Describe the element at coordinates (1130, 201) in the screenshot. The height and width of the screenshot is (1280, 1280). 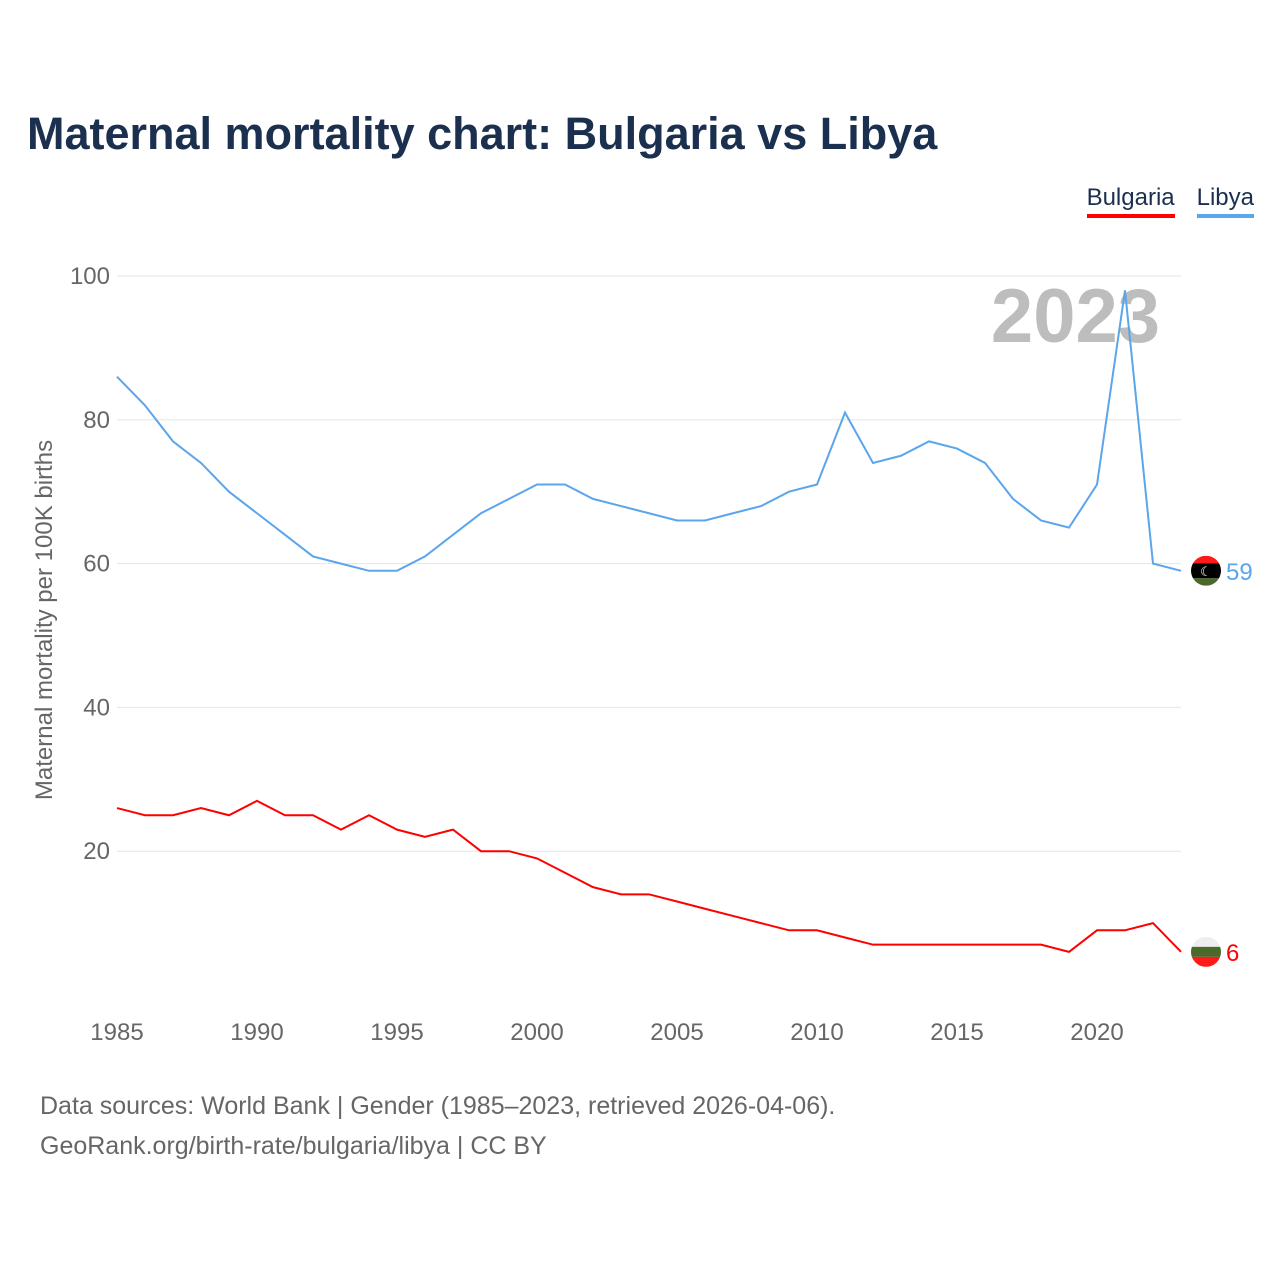
I see `legend-bulgaria: Bulgaria` at that location.